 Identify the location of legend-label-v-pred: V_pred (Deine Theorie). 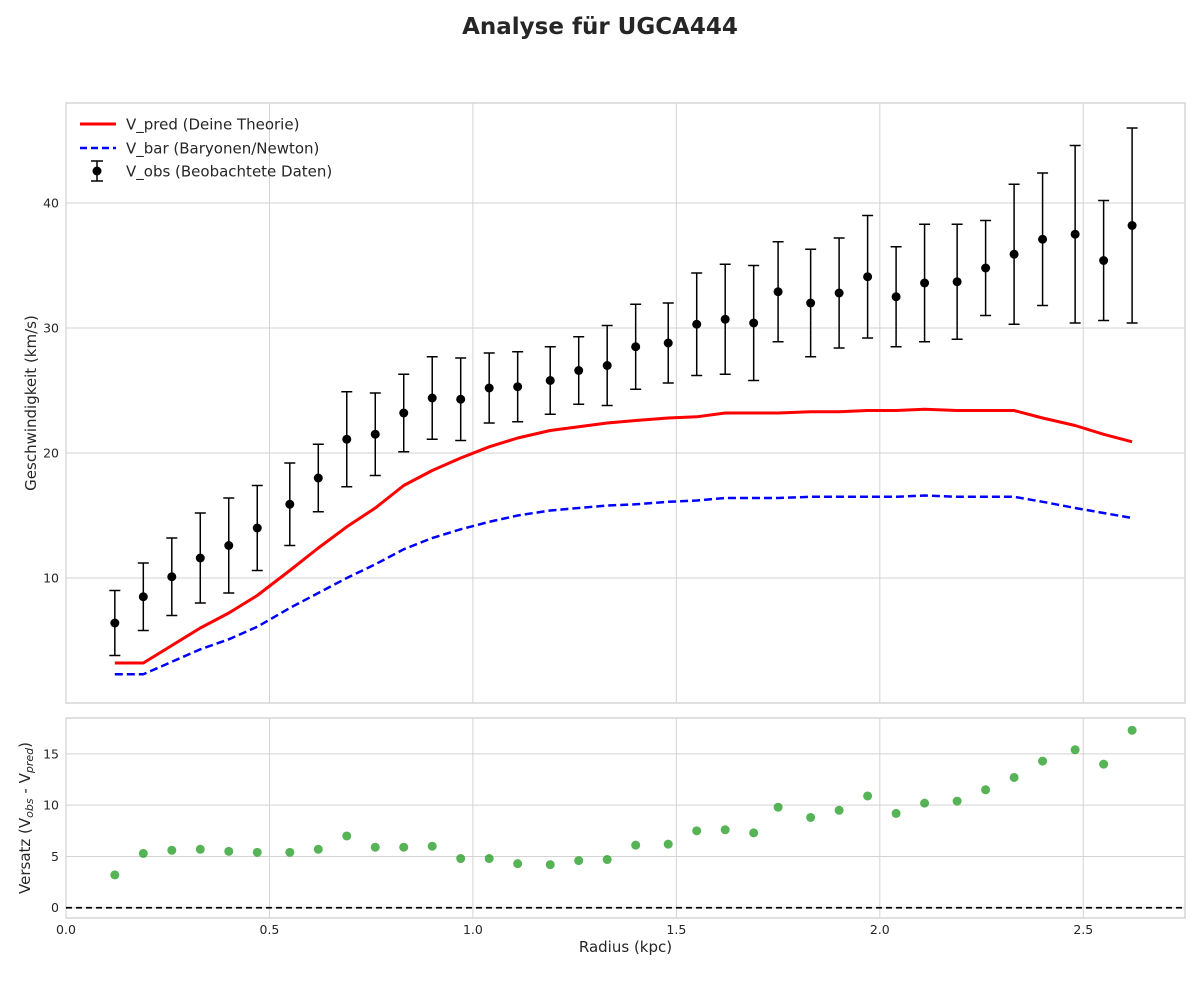
(212, 125).